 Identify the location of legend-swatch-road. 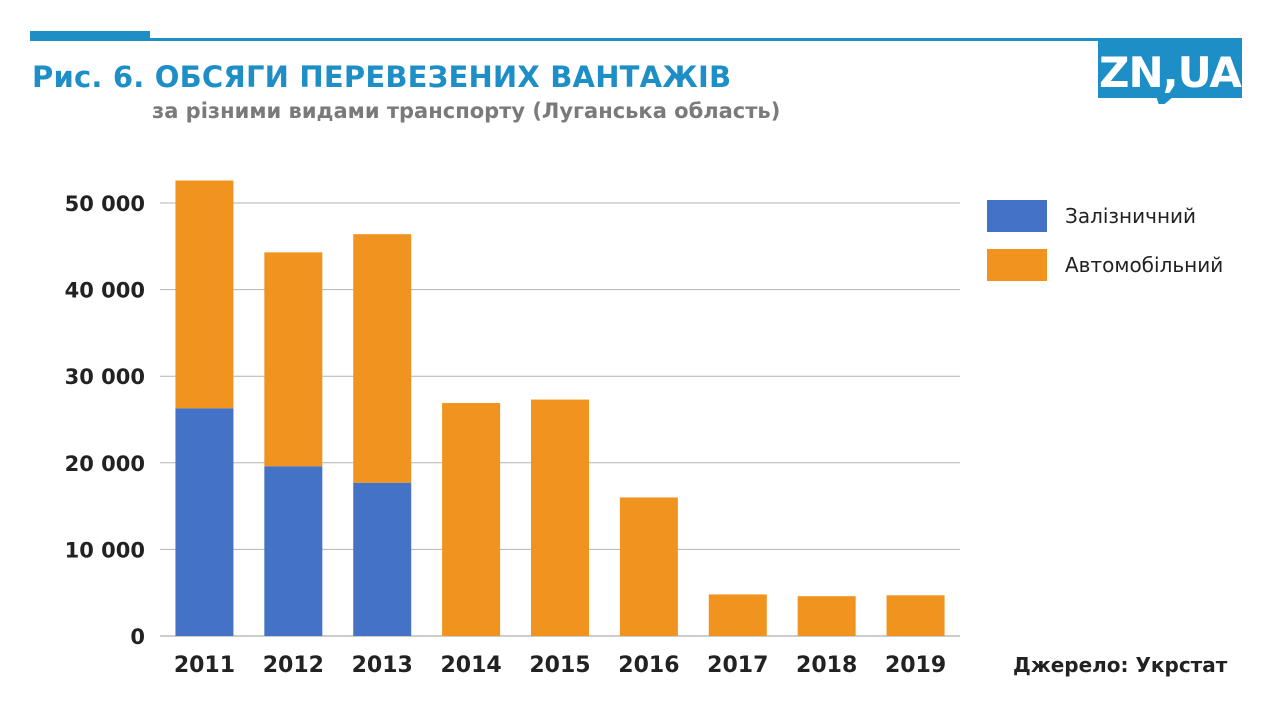
(1017, 265).